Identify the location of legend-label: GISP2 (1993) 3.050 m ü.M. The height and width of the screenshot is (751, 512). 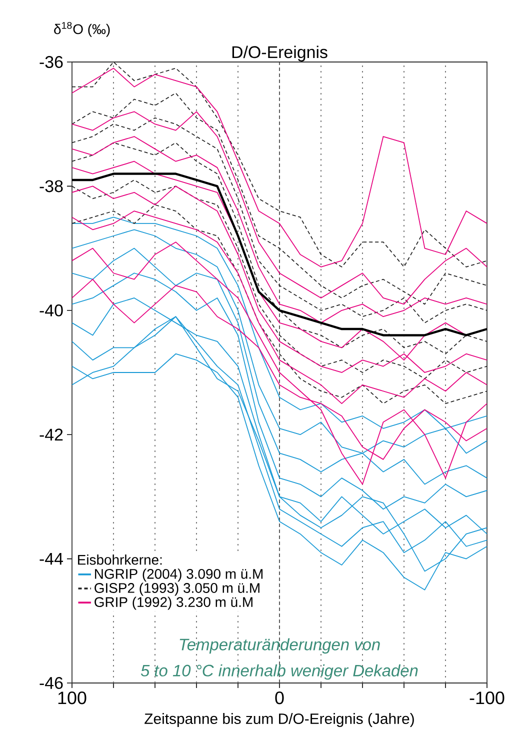
(177, 589).